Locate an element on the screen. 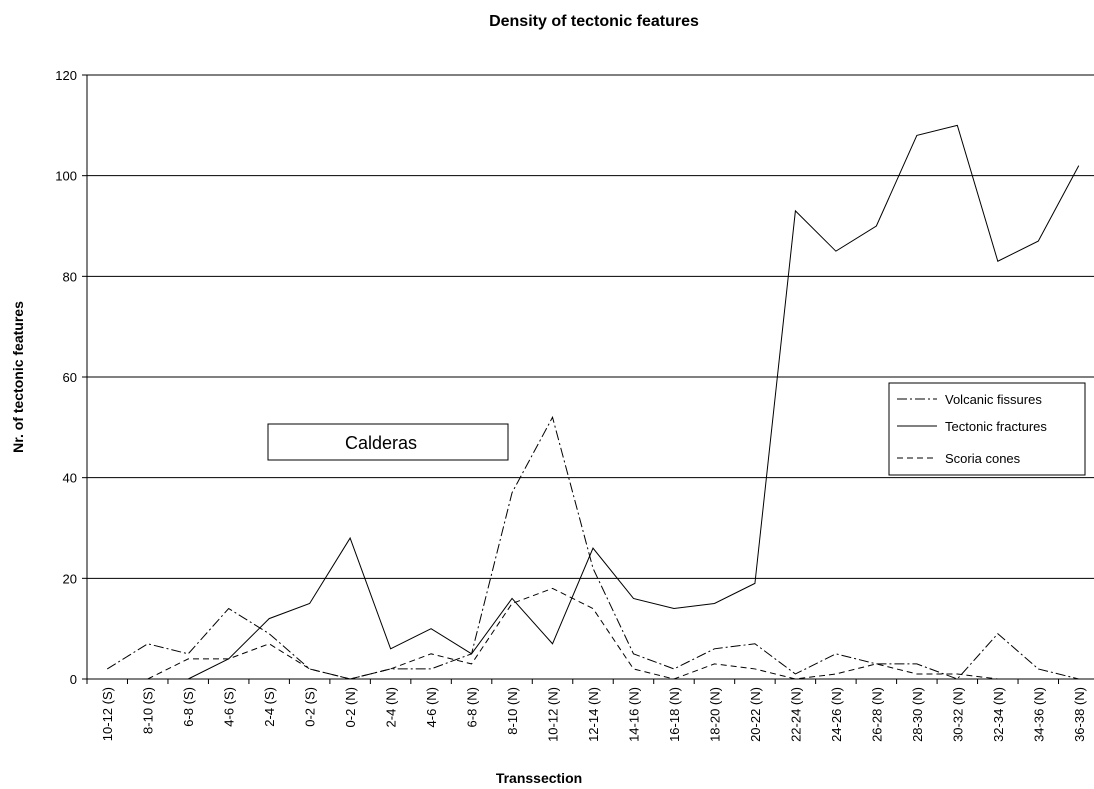 Image resolution: width=1094 pixels, height=789 pixels. x-tick-label: 4-6 (S) is located at coordinates (229, 707).